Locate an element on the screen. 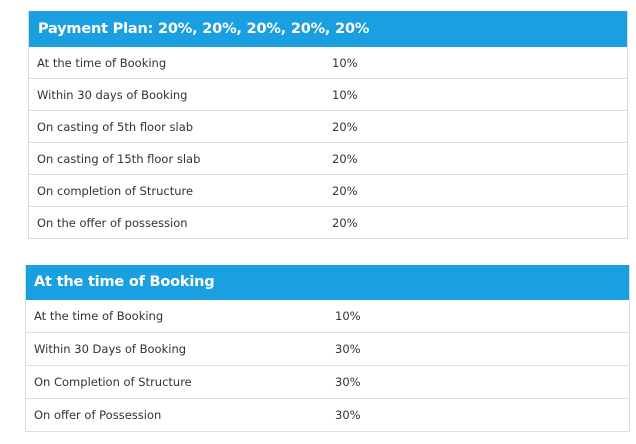  stage-label: On completion of Structure is located at coordinates (115, 190).